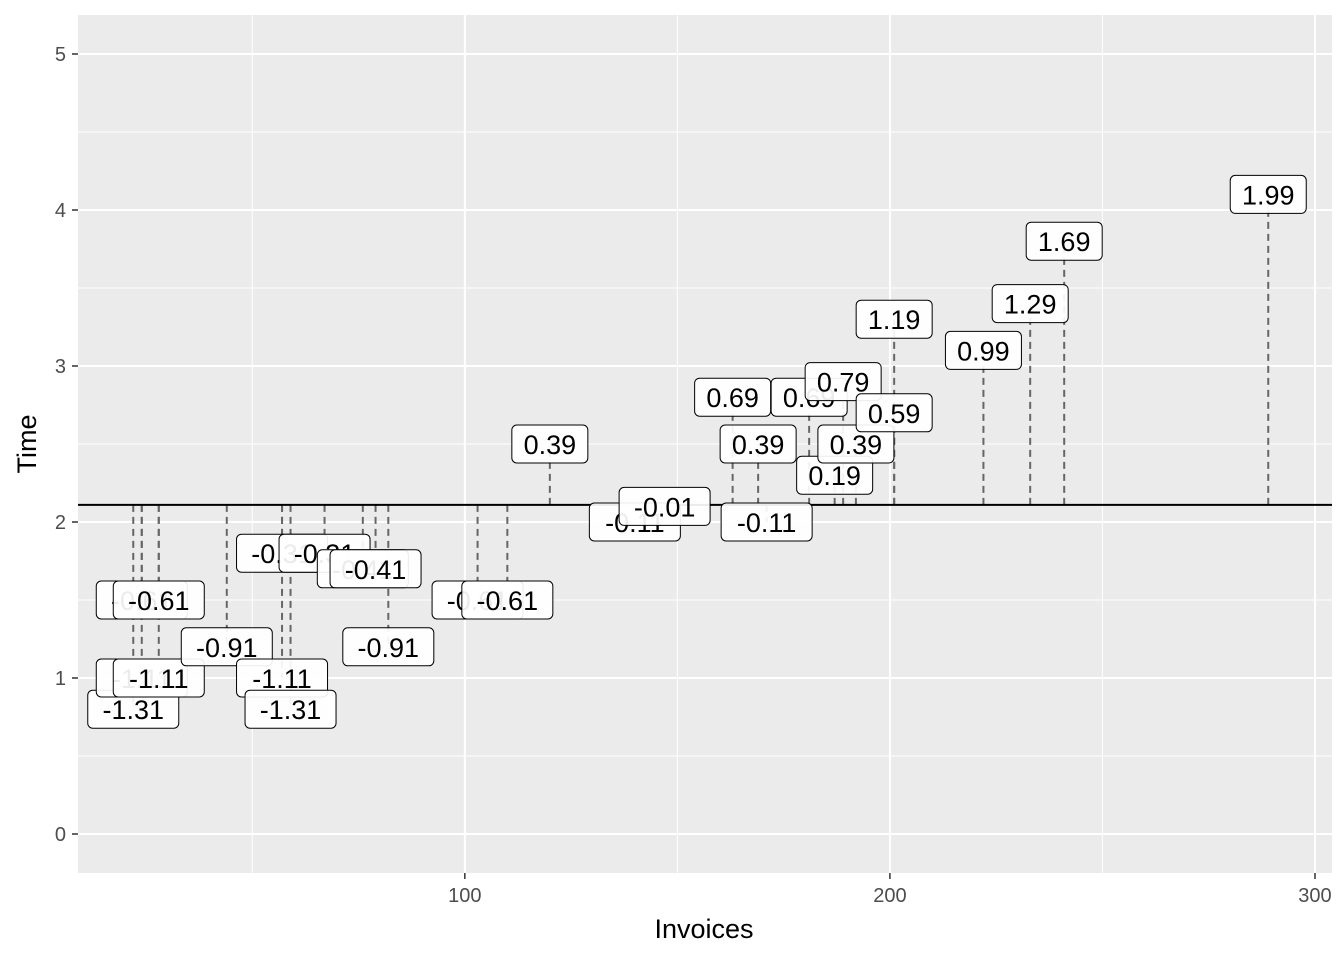 This screenshot has width=1344, height=960. Describe the element at coordinates (60, 367) in the screenshot. I see `y-tick-label: 3` at that location.